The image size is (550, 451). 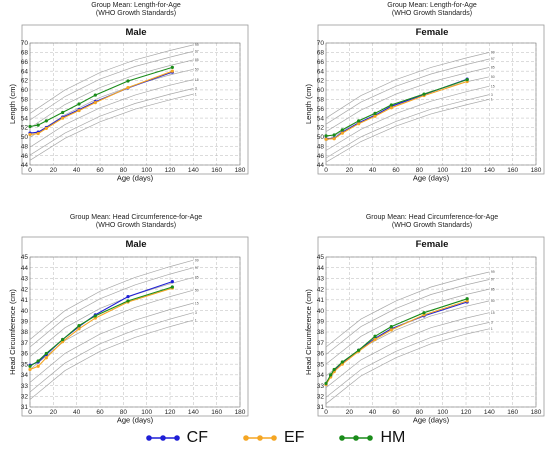 I want to click on chart2-xlabel: Age (days), so click(x=431, y=178).